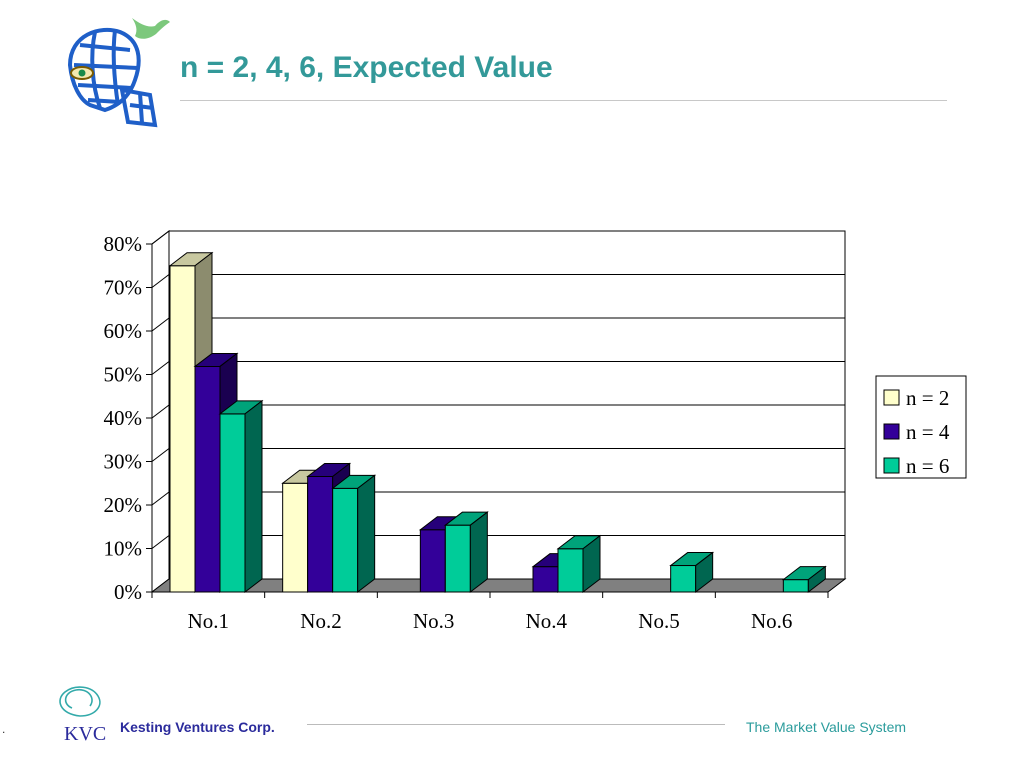  What do you see at coordinates (547, 621) in the screenshot?
I see `x-tick-label: No.4` at bounding box center [547, 621].